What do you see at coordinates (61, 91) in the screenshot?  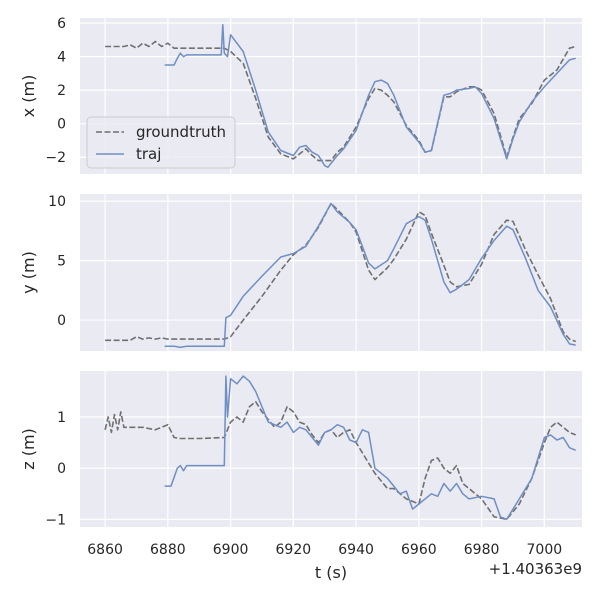 I see `y-tick-label: 2` at bounding box center [61, 91].